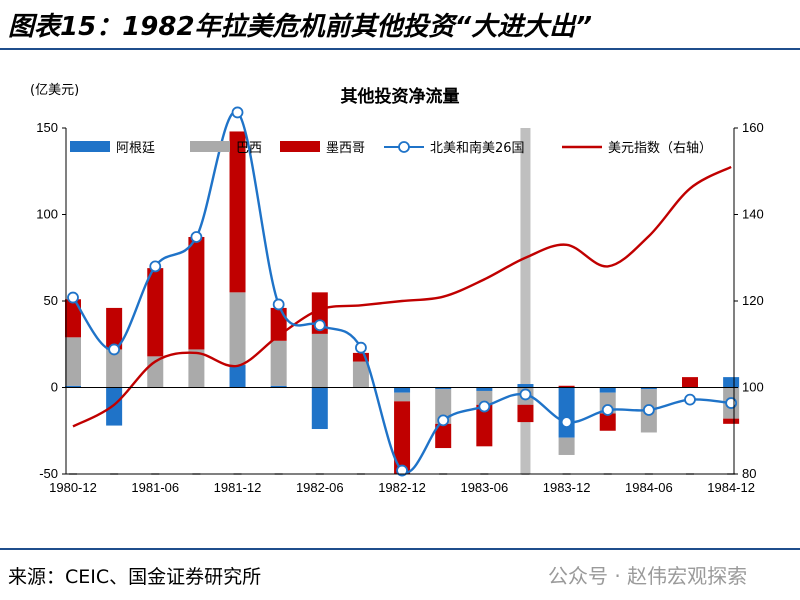  What do you see at coordinates (48, 473) in the screenshot?
I see `y-tick-label: -50` at bounding box center [48, 473].